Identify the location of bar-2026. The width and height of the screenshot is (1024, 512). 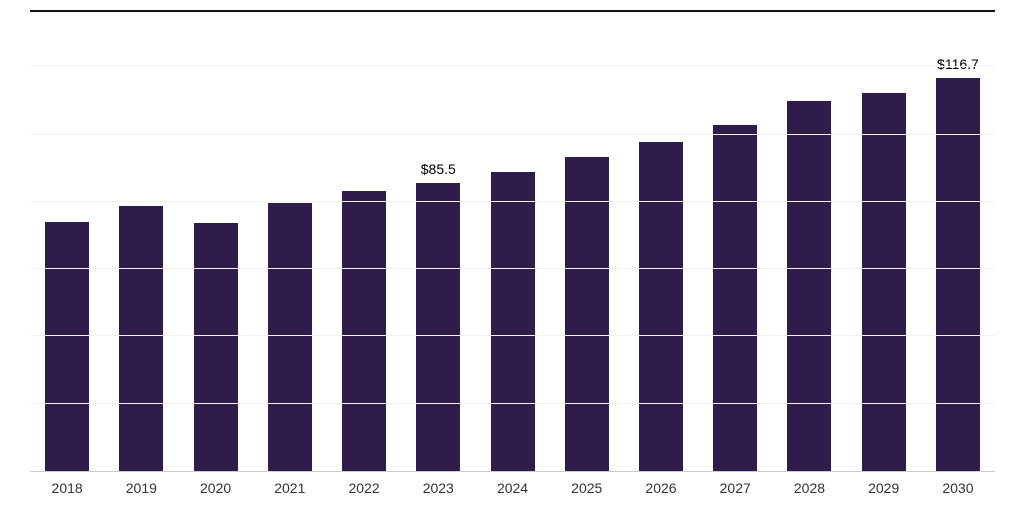
(660, 306).